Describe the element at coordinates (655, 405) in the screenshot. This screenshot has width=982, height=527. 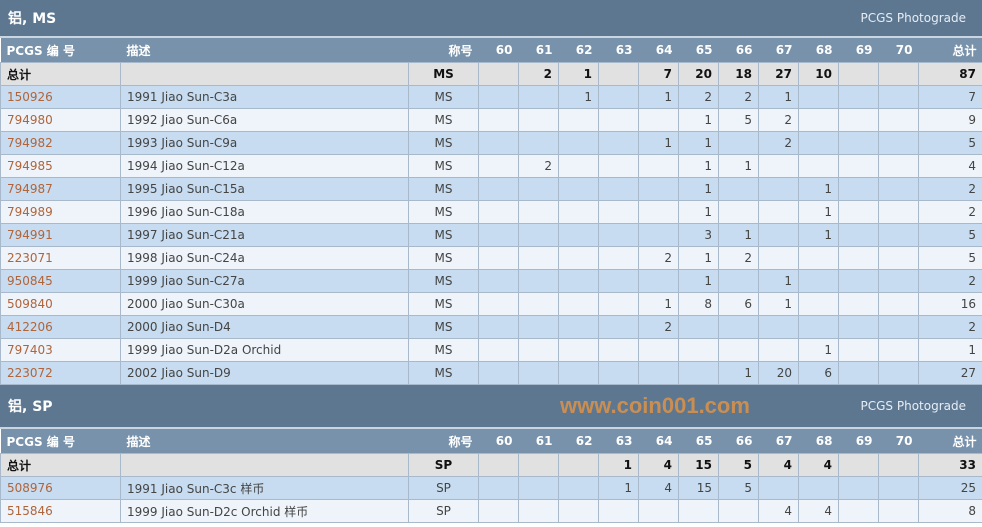
I see `watermark: www.coin001.com` at that location.